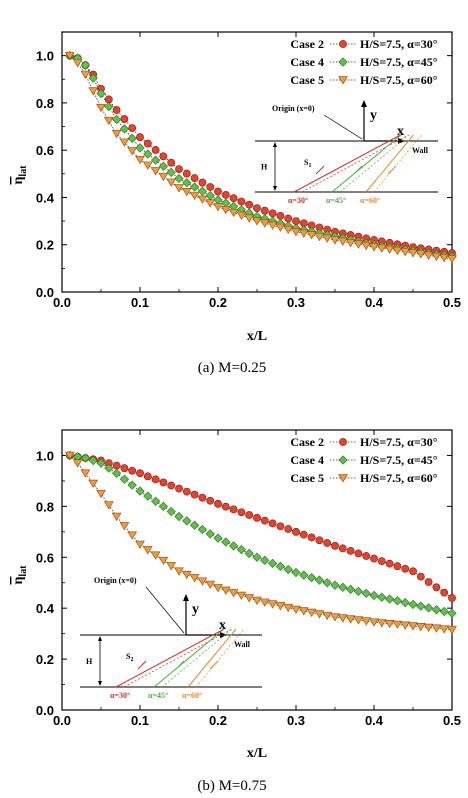 Image resolution: width=468 pixels, height=798 pixels. What do you see at coordinates (62, 302) in the screenshot?
I see `x-tick-label: 0.0` at bounding box center [62, 302].